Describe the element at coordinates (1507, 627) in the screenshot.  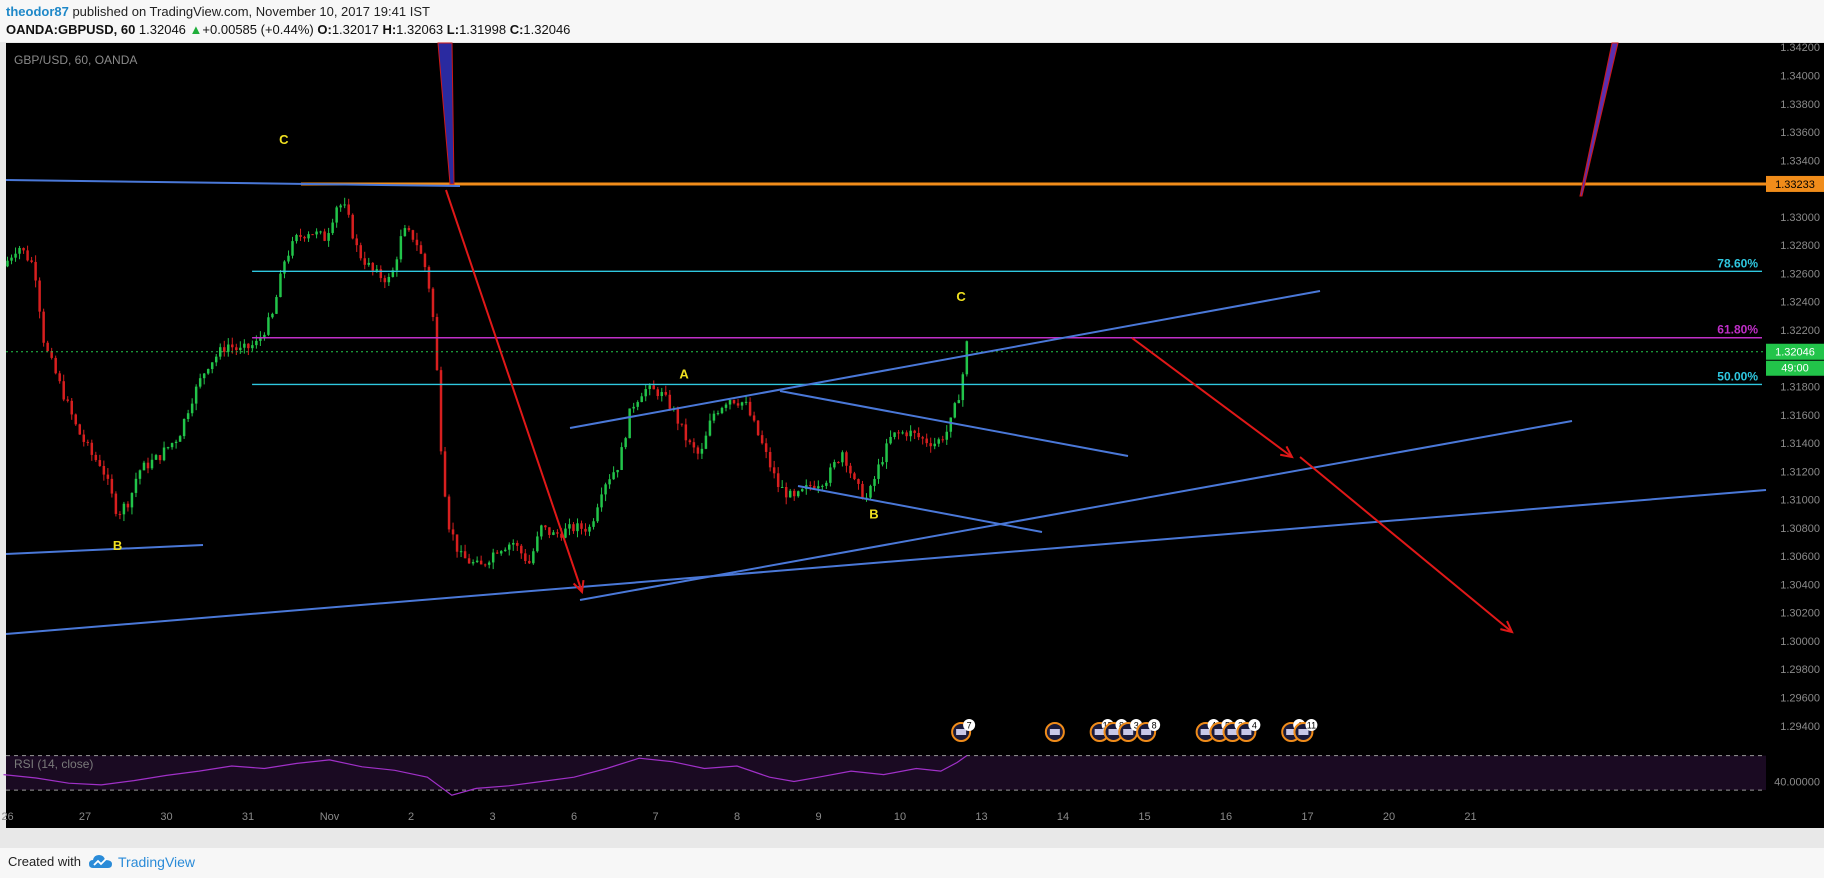
I see `down-arrow-projection-2-head` at that location.